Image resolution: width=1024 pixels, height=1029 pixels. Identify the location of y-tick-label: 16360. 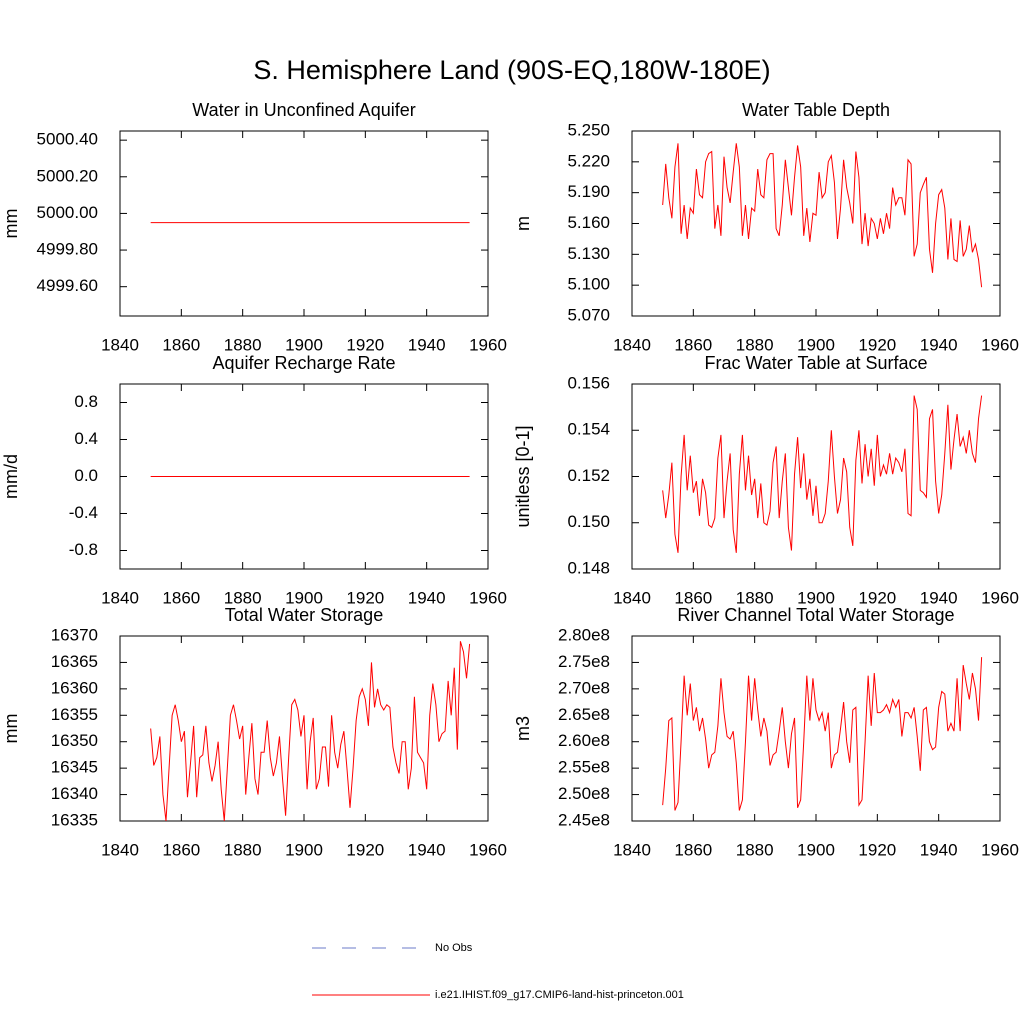
(74, 687).